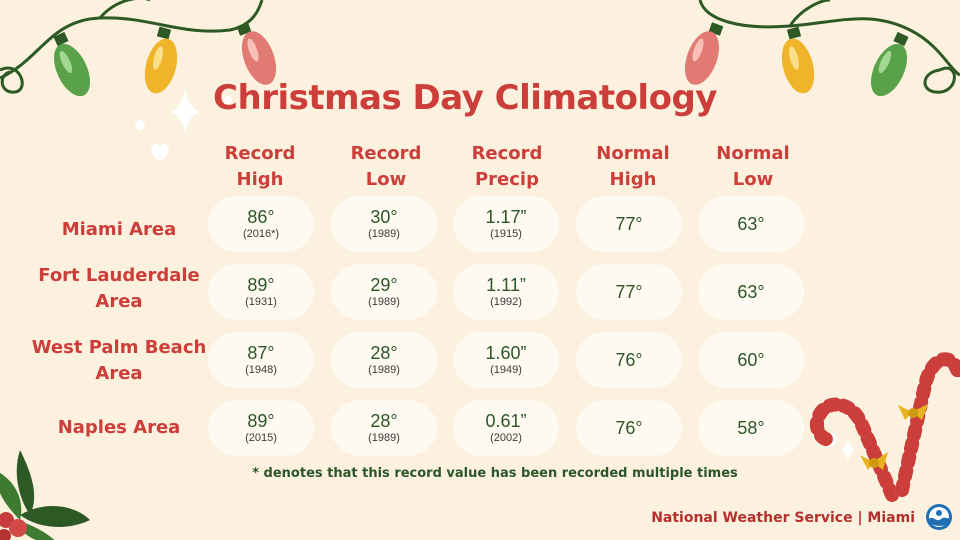  What do you see at coordinates (261, 217) in the screenshot?
I see `cell-value: 86°` at bounding box center [261, 217].